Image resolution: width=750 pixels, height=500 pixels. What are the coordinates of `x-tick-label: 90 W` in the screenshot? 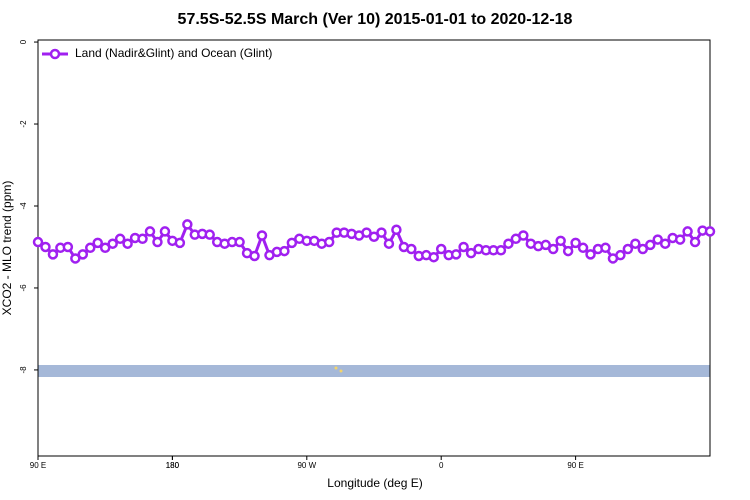 It's located at (306, 465).